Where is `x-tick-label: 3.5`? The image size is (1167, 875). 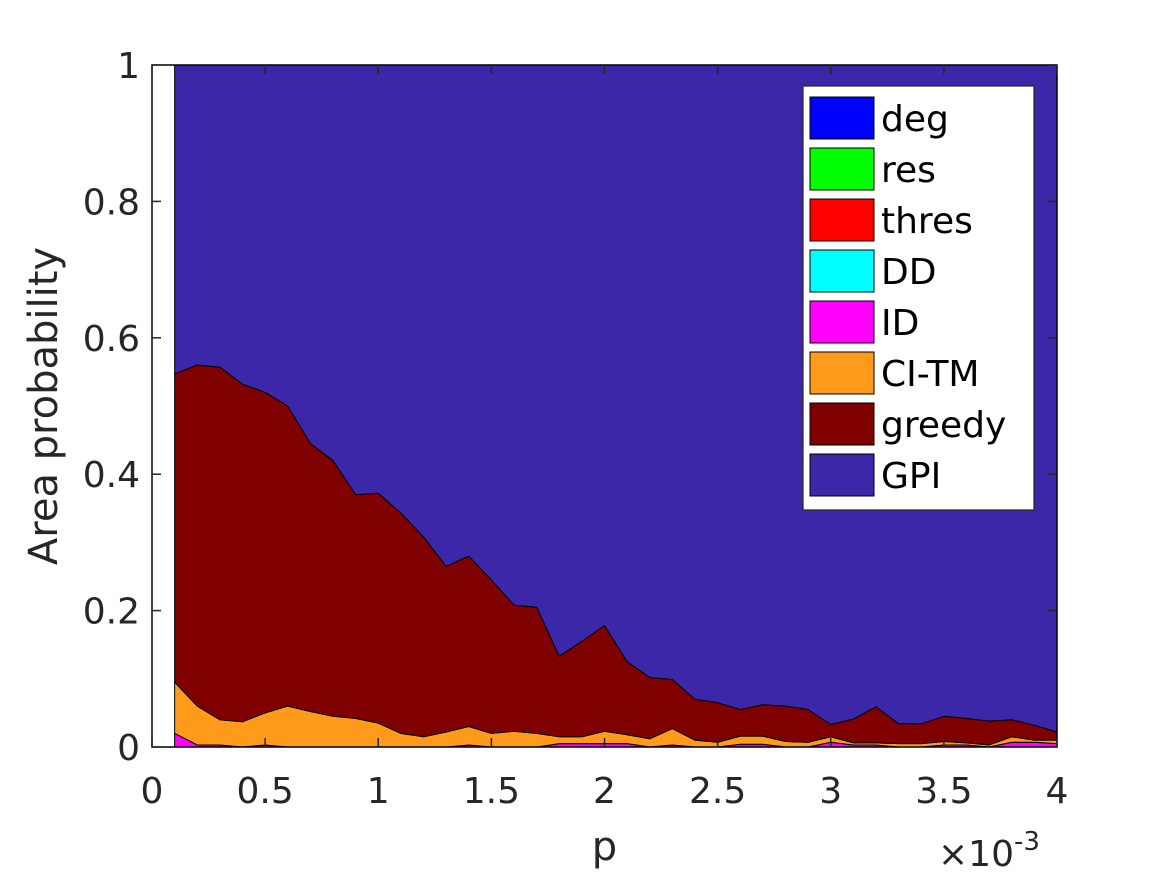 x-tick-label: 3.5 is located at coordinates (943, 791).